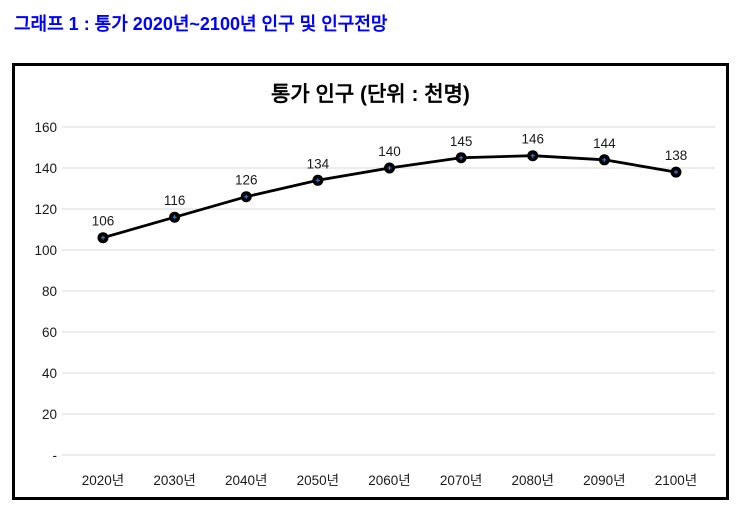 The height and width of the screenshot is (510, 739). Describe the element at coordinates (318, 163) in the screenshot. I see `data-label: 134` at that location.